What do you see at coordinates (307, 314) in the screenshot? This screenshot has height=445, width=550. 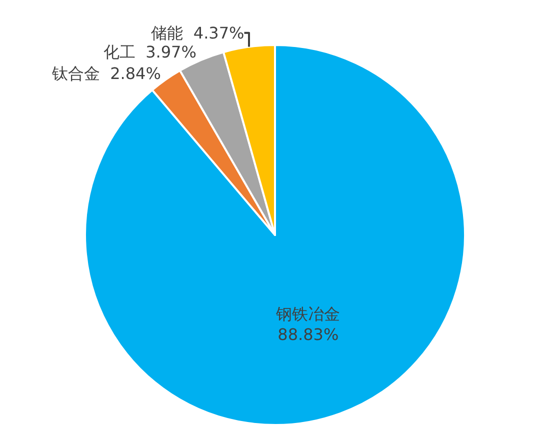 I see `slice-label: 钢铁冶金` at bounding box center [307, 314].